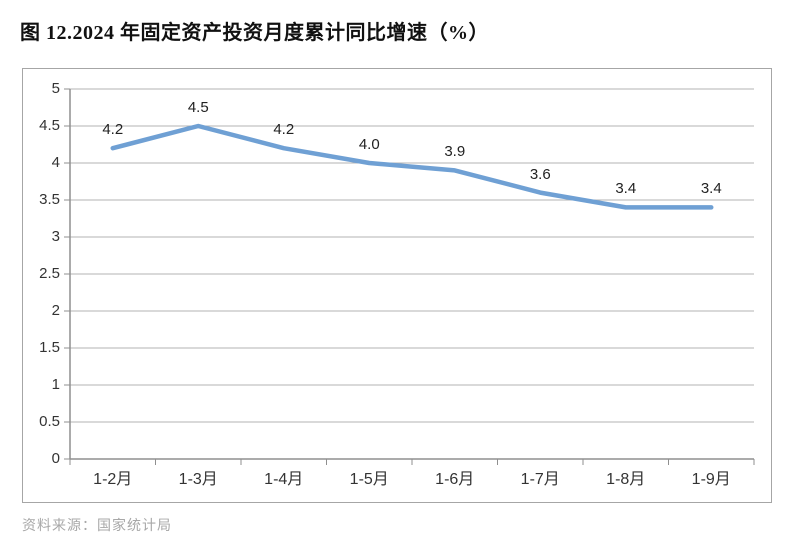 This screenshot has height=558, width=800. What do you see at coordinates (49, 421) in the screenshot?
I see `y-axis-label: 0.5` at bounding box center [49, 421].